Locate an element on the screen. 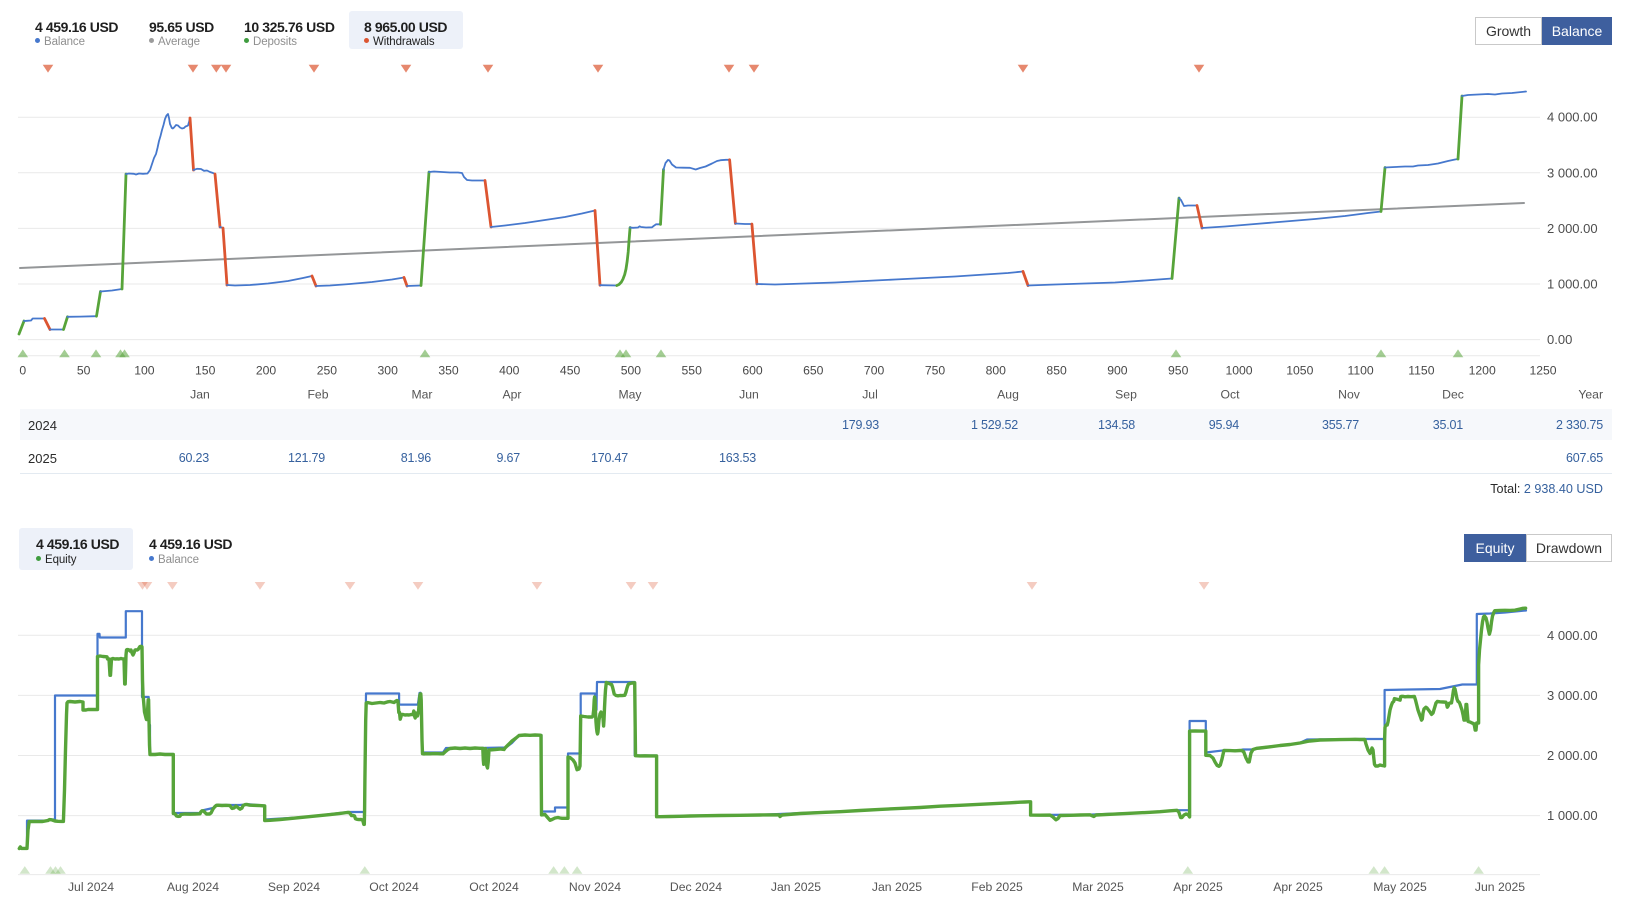  svg-text: Year is located at coordinates (1590, 395).